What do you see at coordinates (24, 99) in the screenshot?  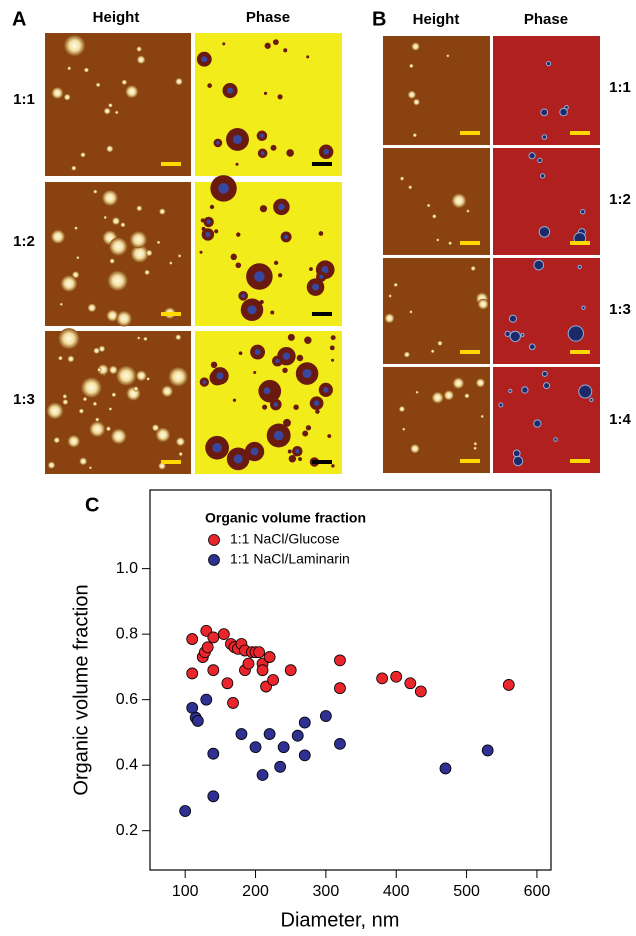 I see `row-label: 1:1` at bounding box center [24, 99].